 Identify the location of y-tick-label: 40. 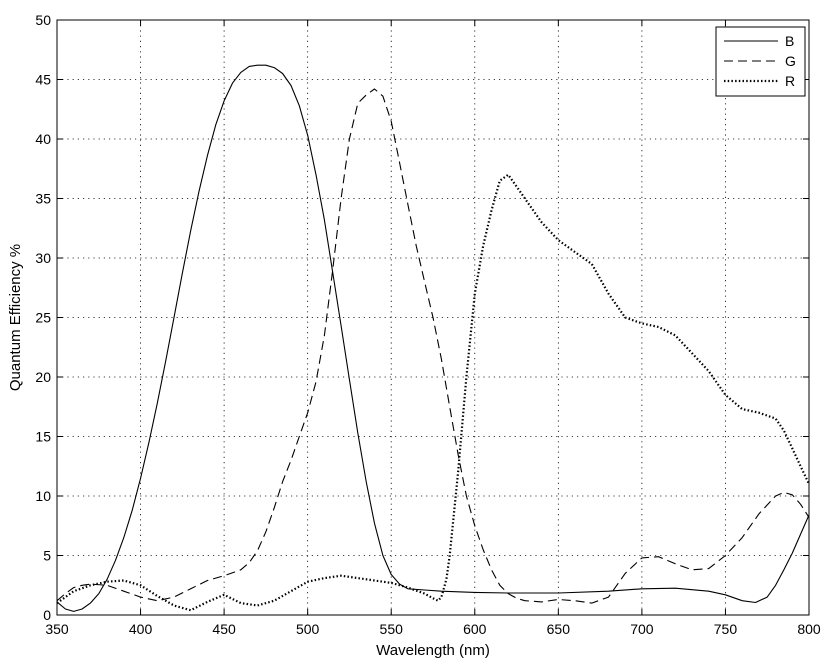
(43, 139).